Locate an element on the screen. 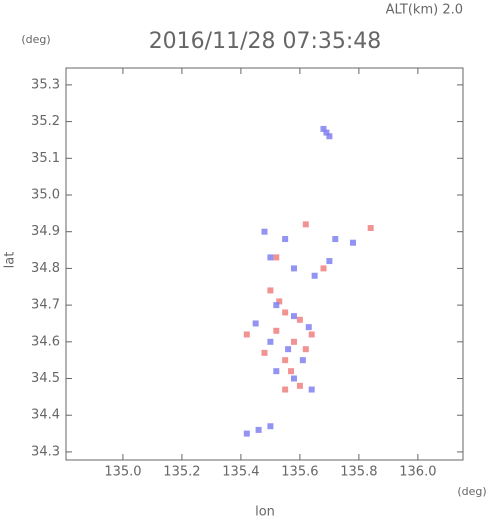 The image size is (491, 521). x-tick-label: 135.6 is located at coordinates (299, 472).